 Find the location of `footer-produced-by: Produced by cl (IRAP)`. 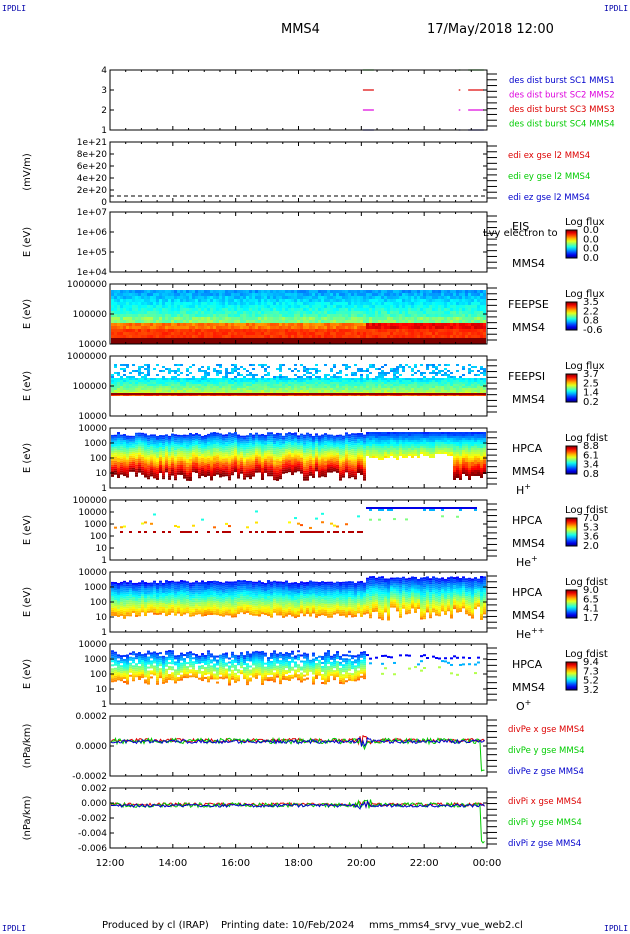

footer-produced-by: Produced by cl (IRAP) is located at coordinates (155, 925).